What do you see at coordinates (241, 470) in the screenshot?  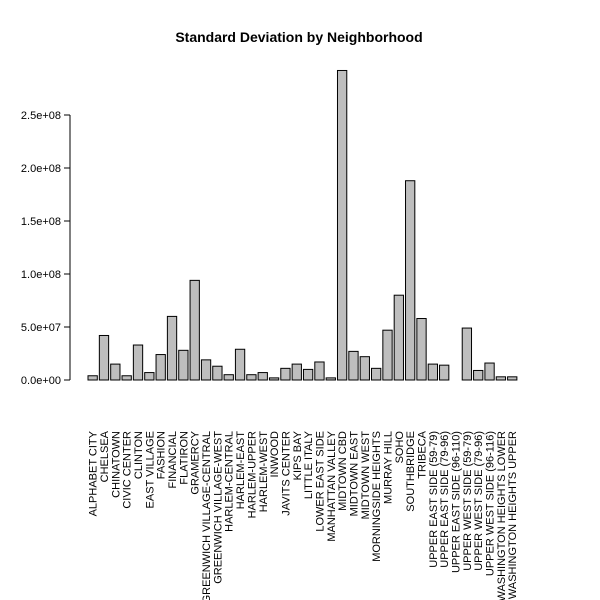 I see `x-tick-label: HARLEM-EAST` at bounding box center [241, 470].